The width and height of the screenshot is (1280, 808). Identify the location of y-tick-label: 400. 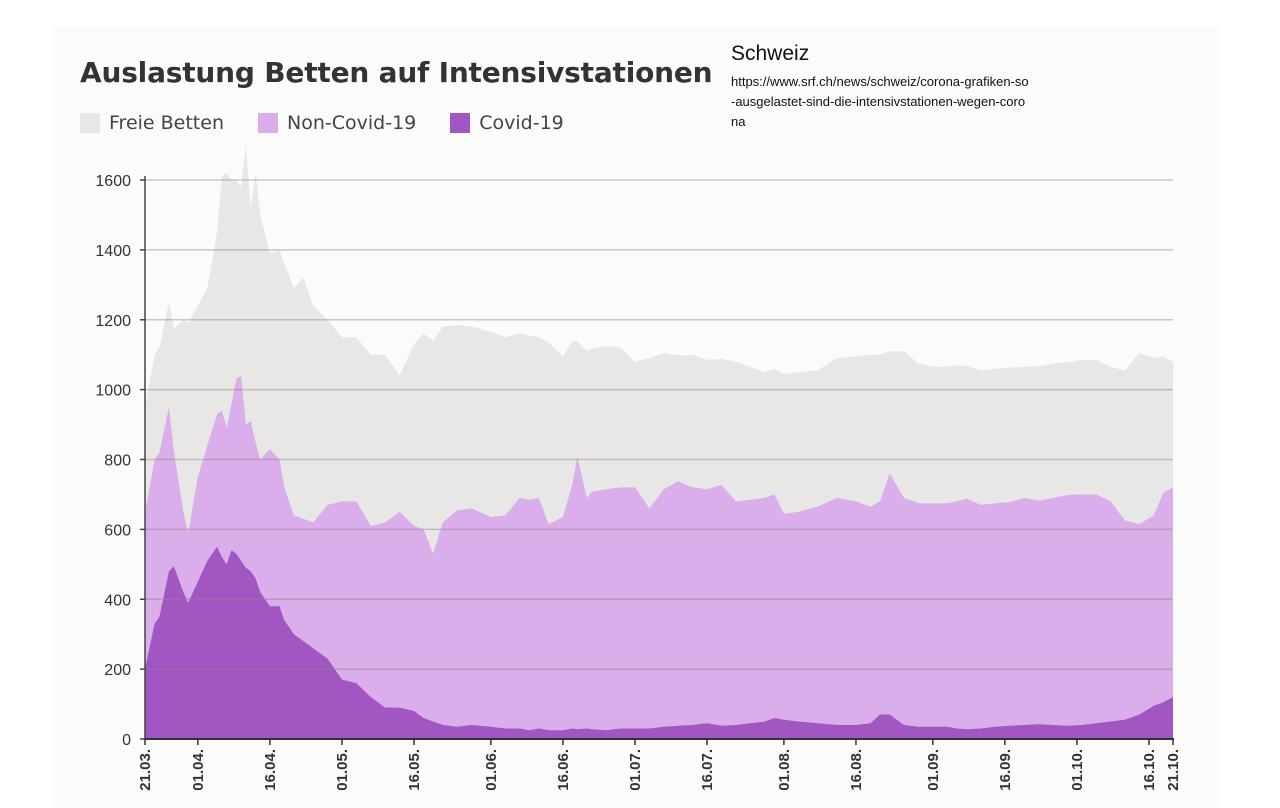
(117, 600).